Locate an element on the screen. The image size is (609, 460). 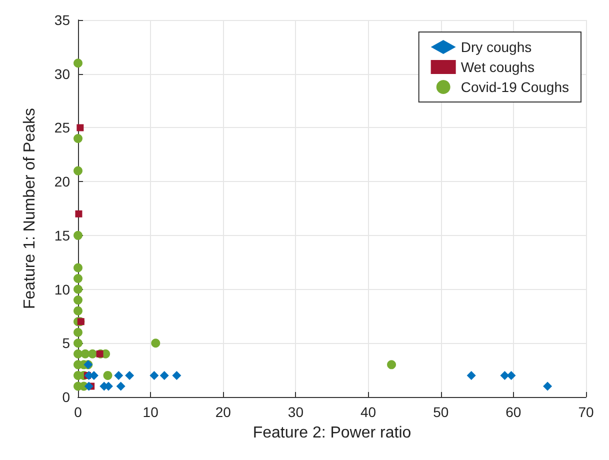
x-tick-label: 60 is located at coordinates (514, 412).